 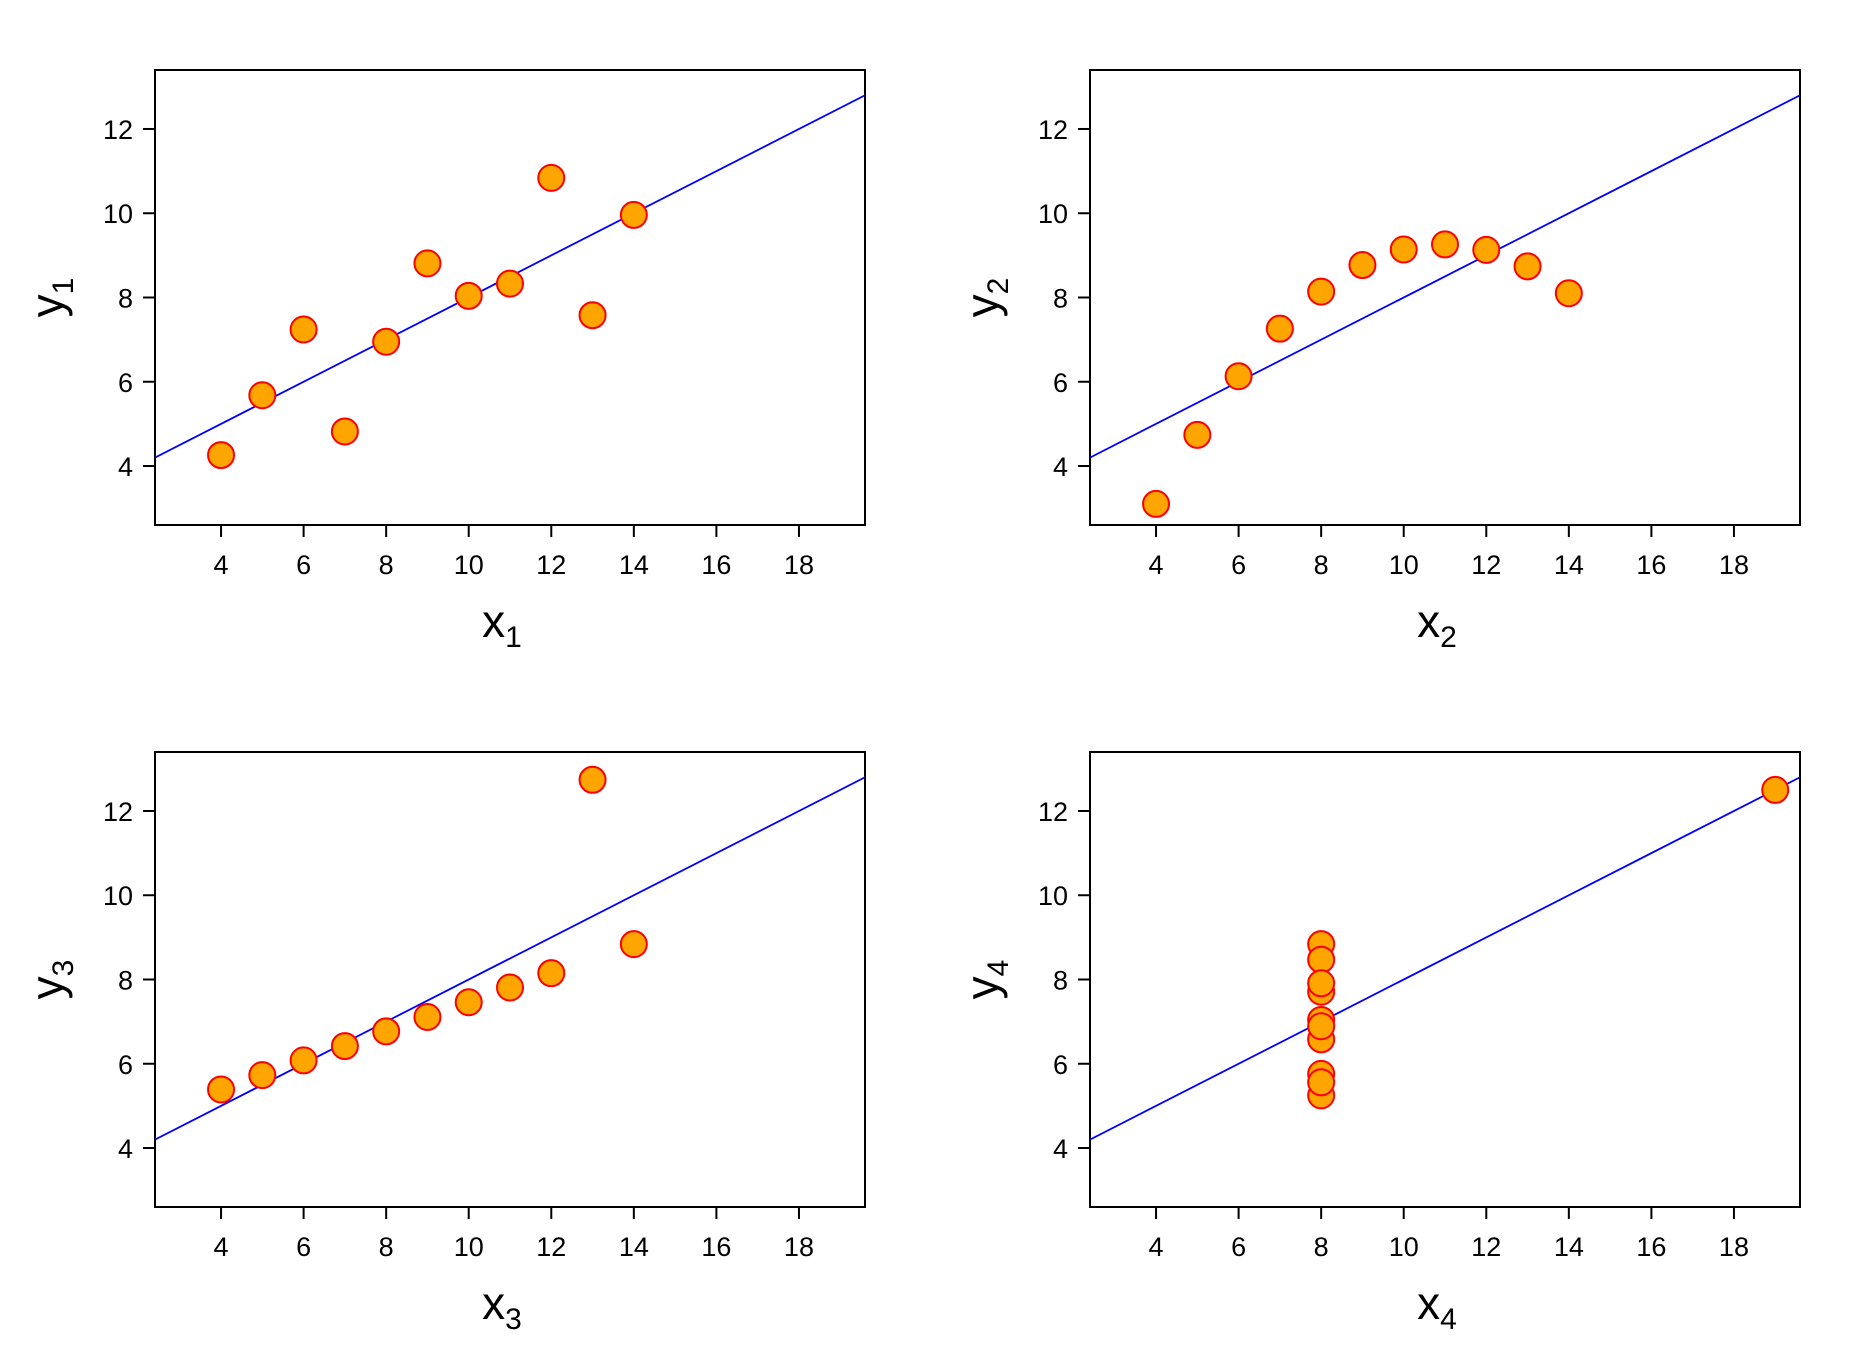 I want to click on y-axis-title: y3, so click(x=50, y=980).